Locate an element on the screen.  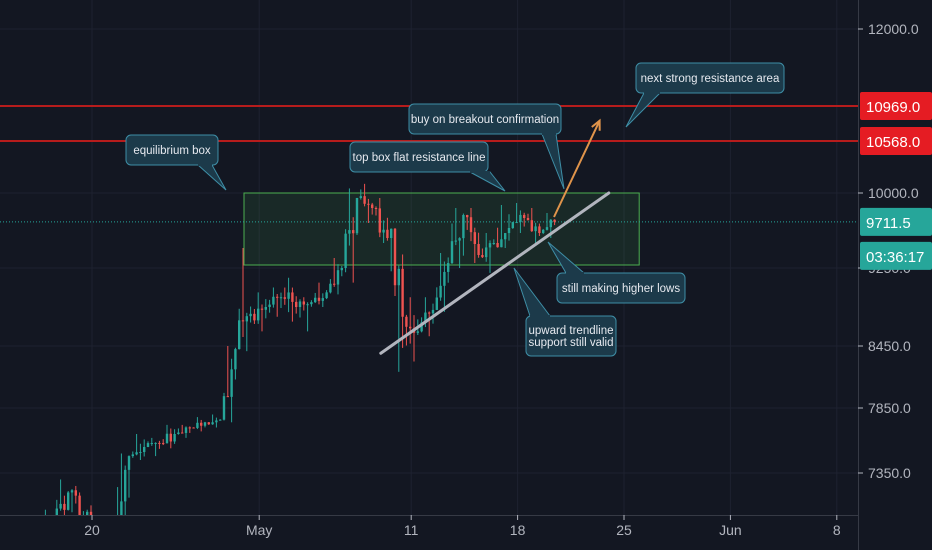
upward-trendline-text: support still valid is located at coordinates (570, 343).